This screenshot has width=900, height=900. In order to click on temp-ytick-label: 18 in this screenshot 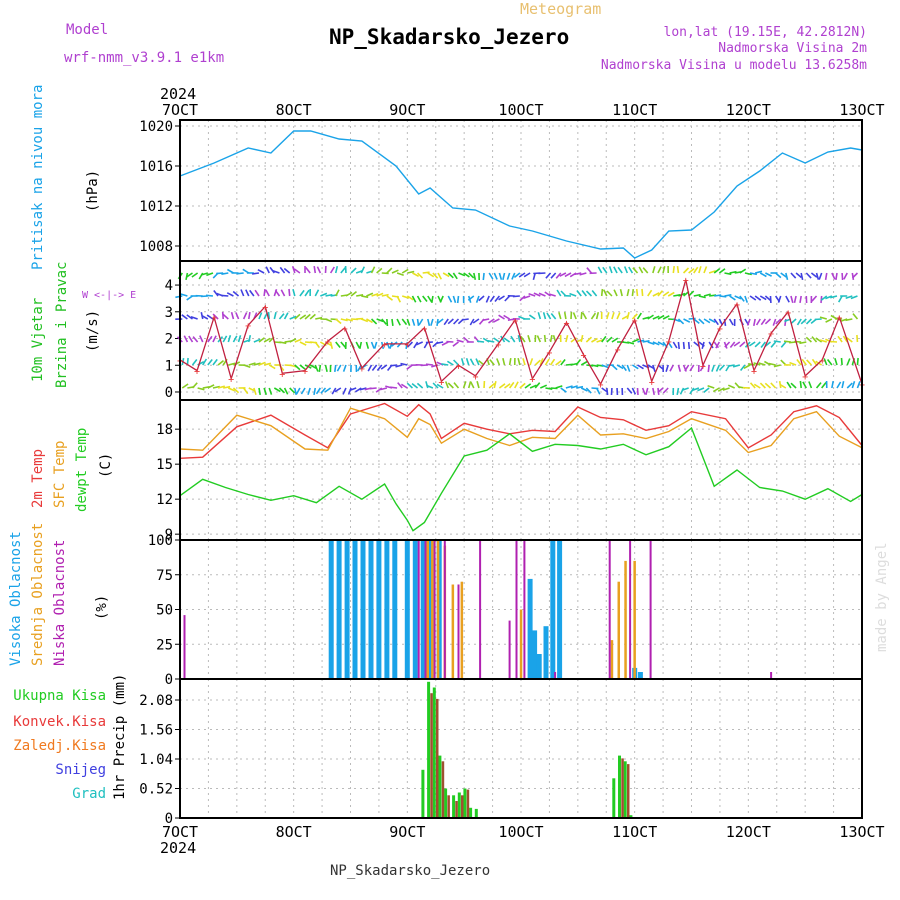, I will do `click(164, 430)`.